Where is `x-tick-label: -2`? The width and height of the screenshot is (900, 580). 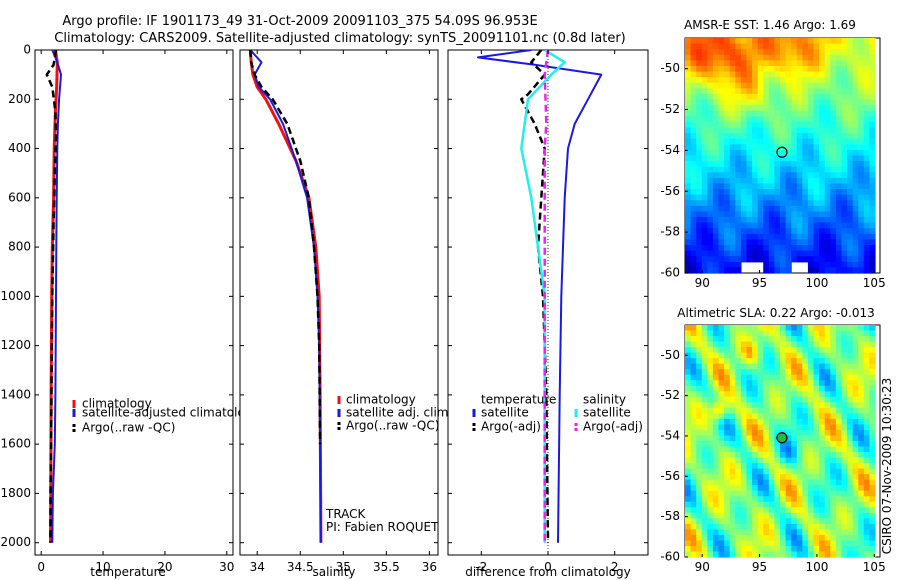 x-tick-label: -2 is located at coordinates (481, 567).